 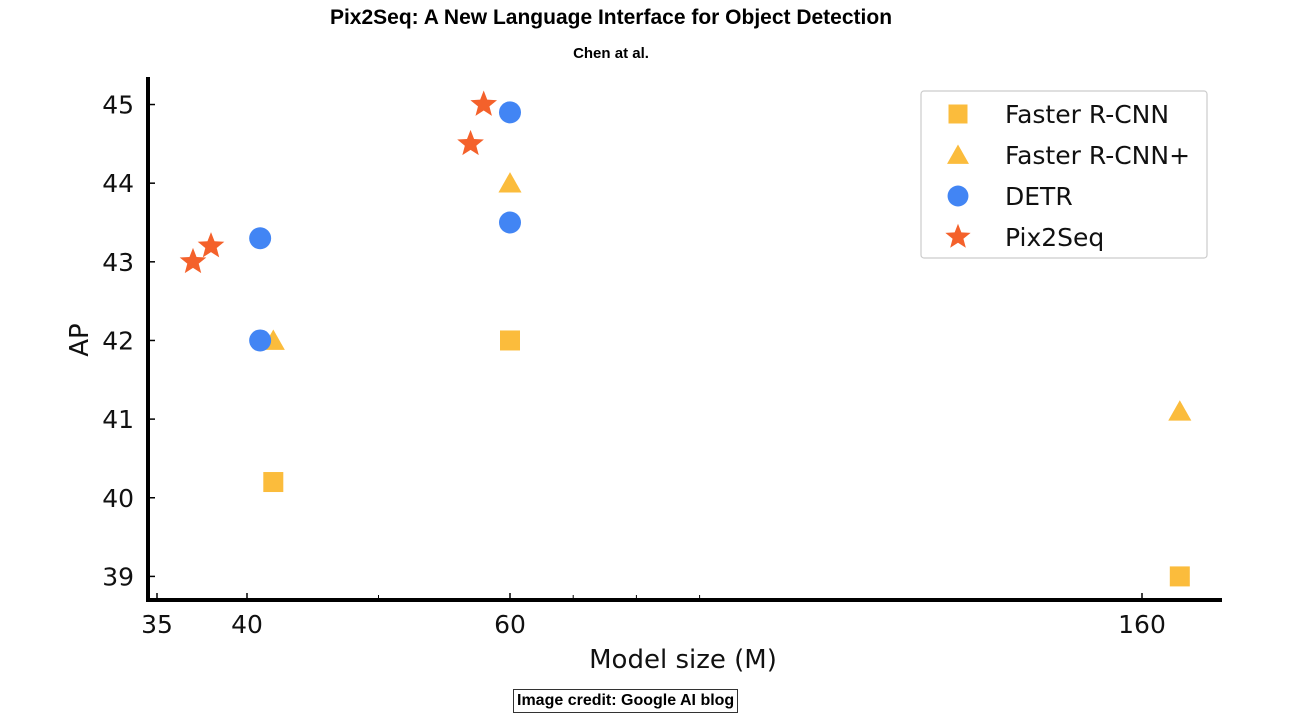 What do you see at coordinates (118, 183) in the screenshot?
I see `y-tick-label: 44` at bounding box center [118, 183].